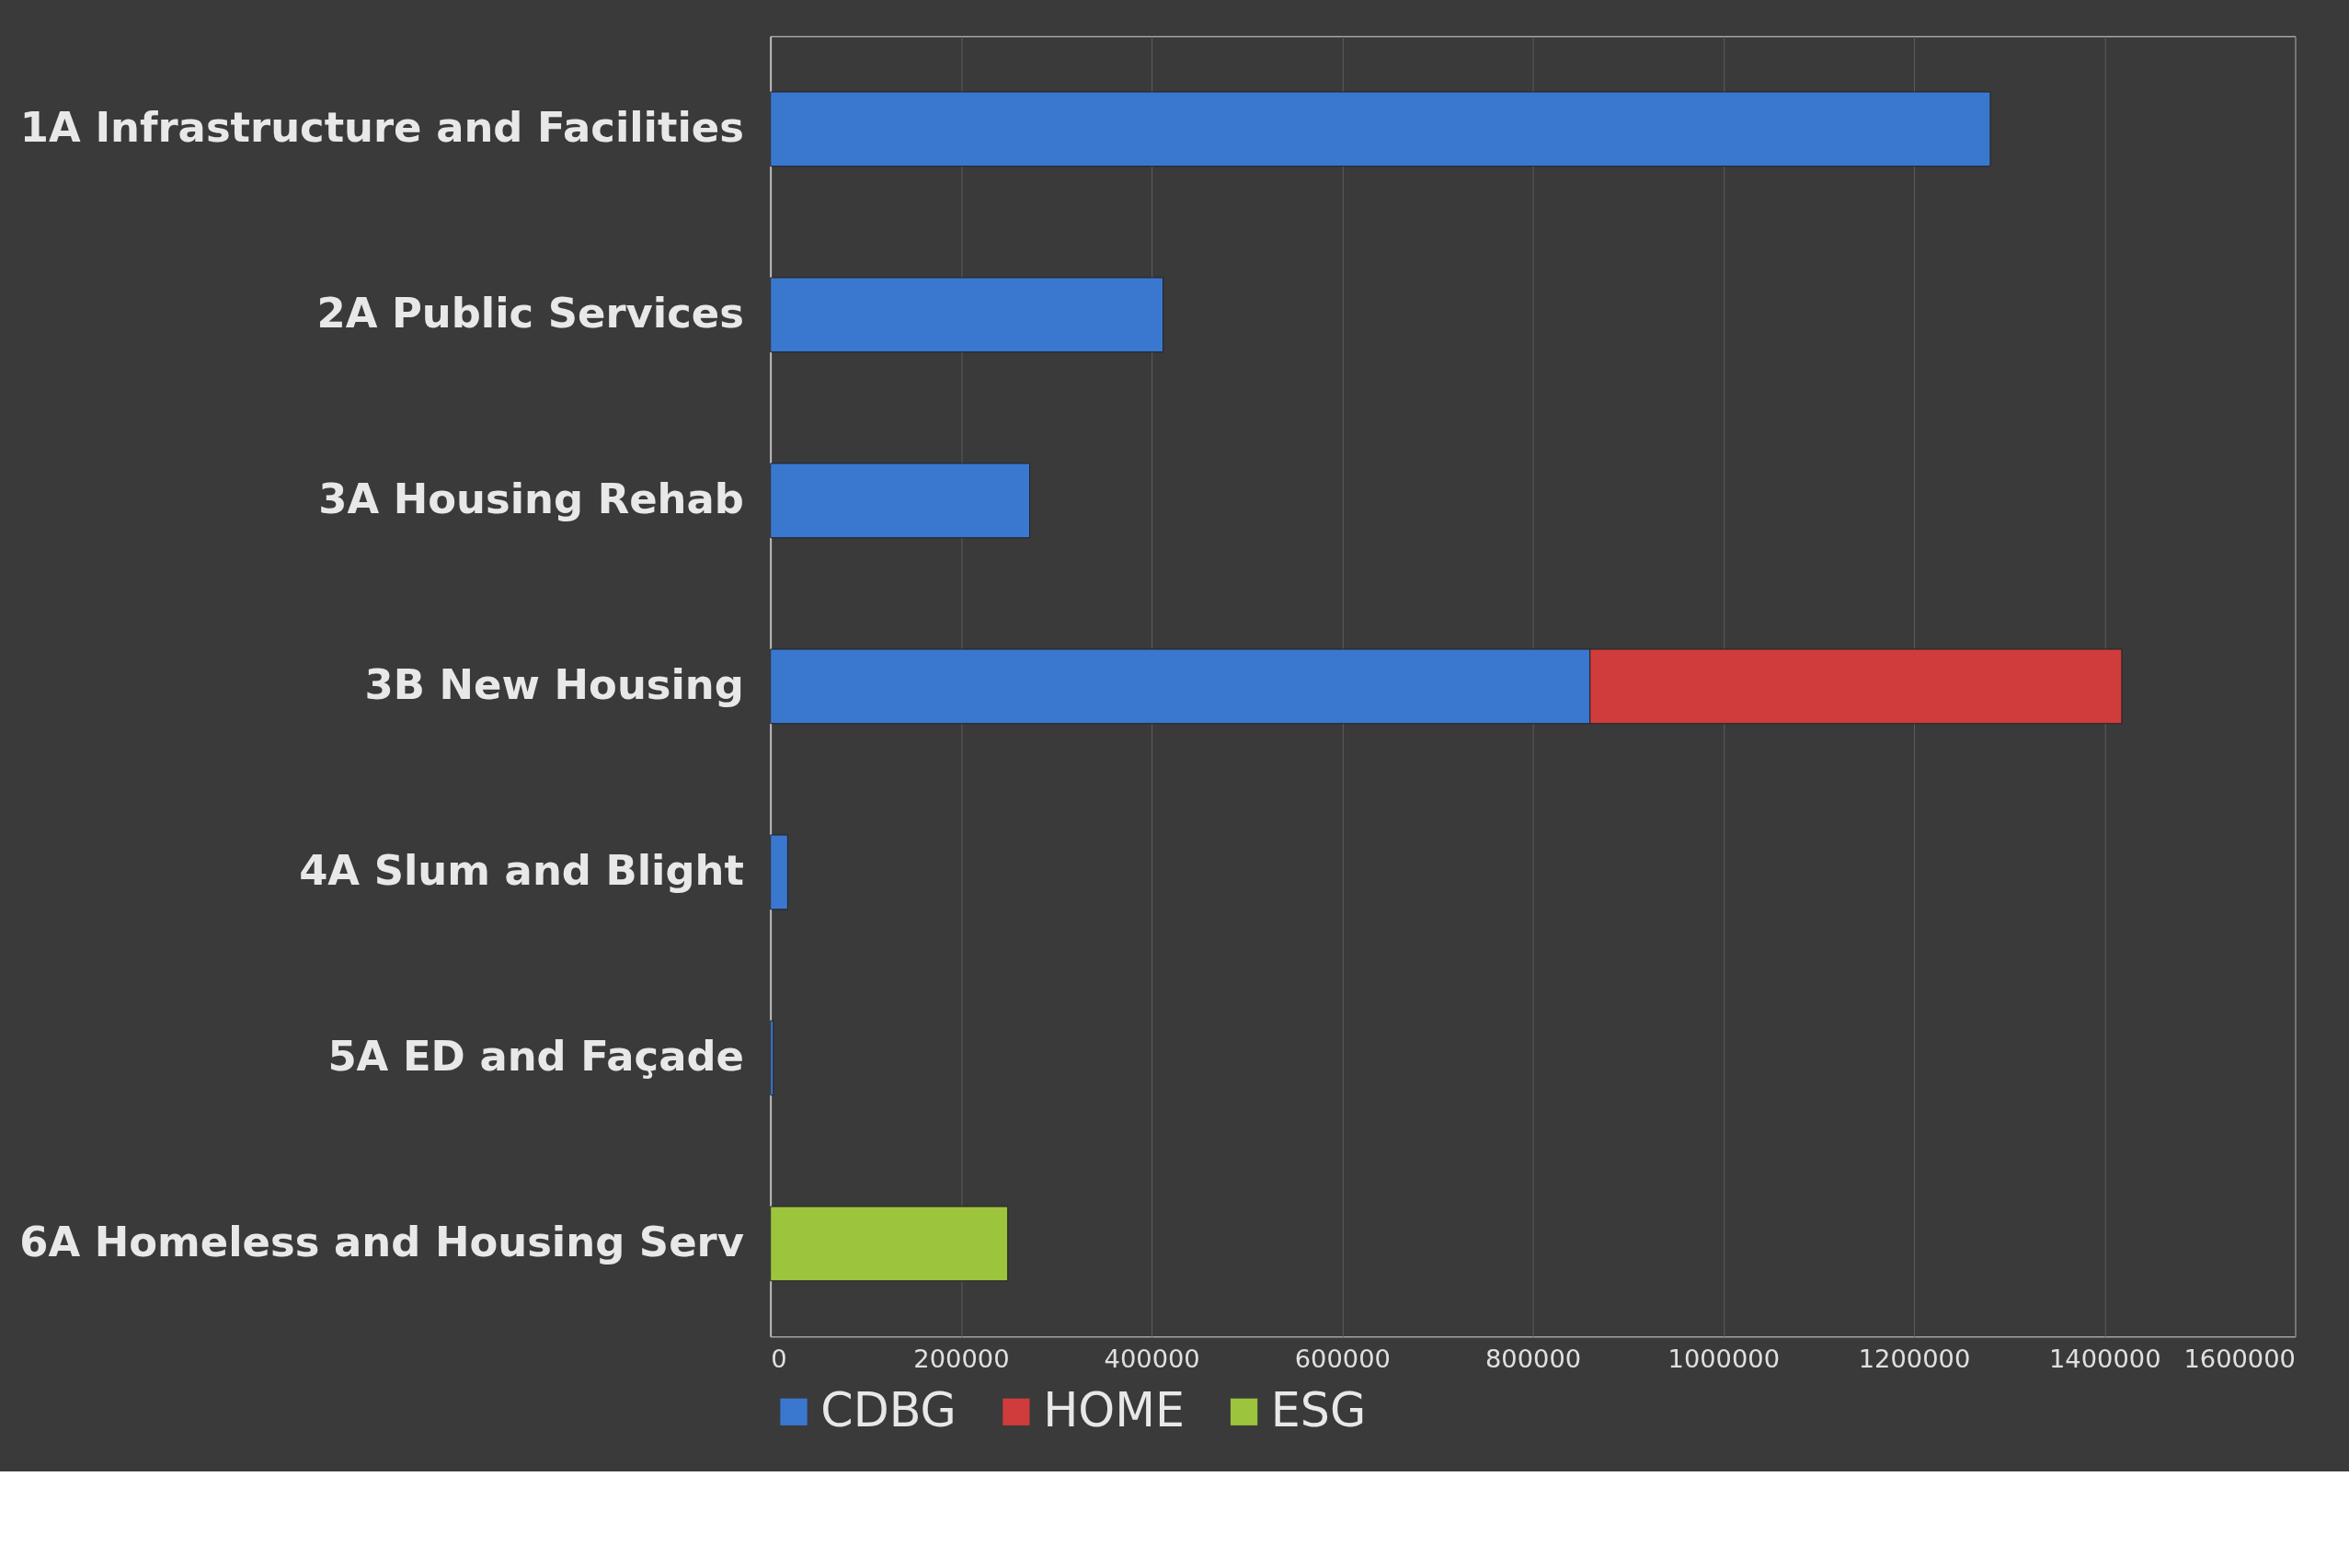 The image size is (2349, 1568). What do you see at coordinates (1914, 1359) in the screenshot?
I see `x-tick-label: 1200000` at bounding box center [1914, 1359].